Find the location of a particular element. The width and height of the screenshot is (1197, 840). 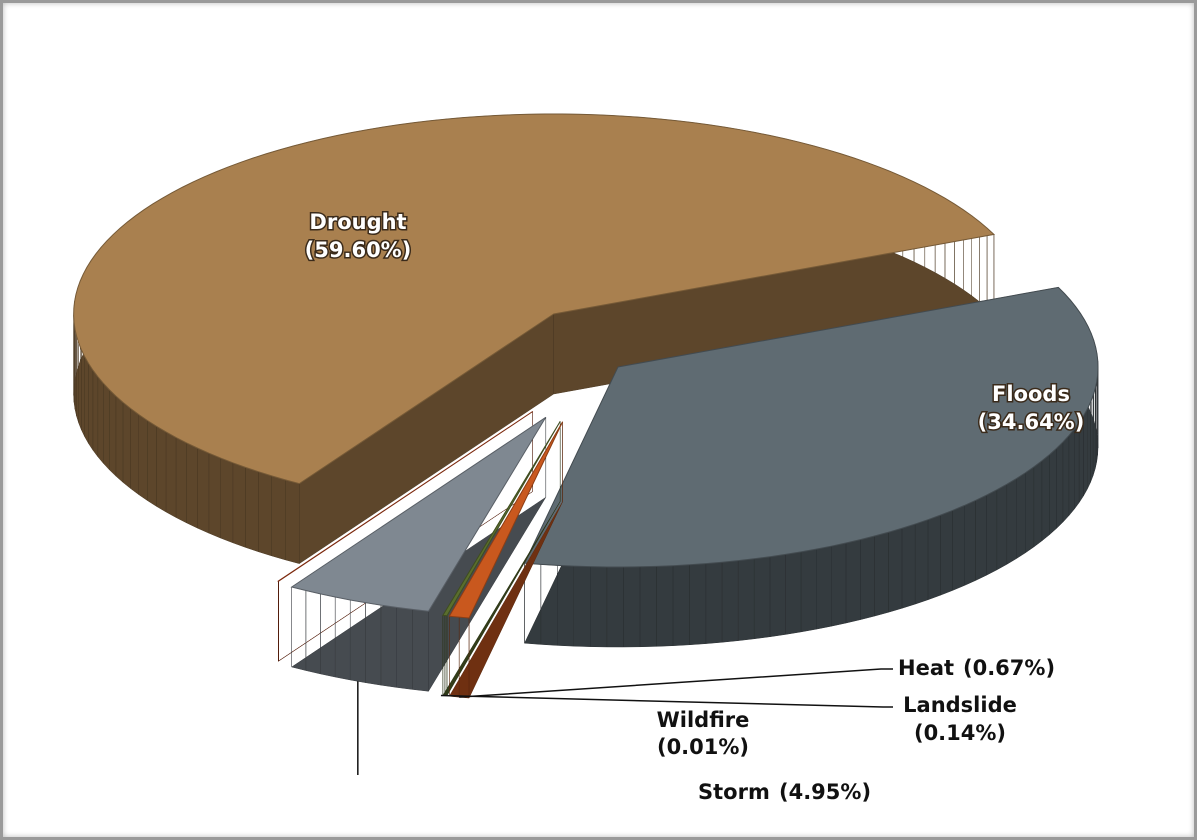

slice-value-label: (0.01%) is located at coordinates (703, 747).